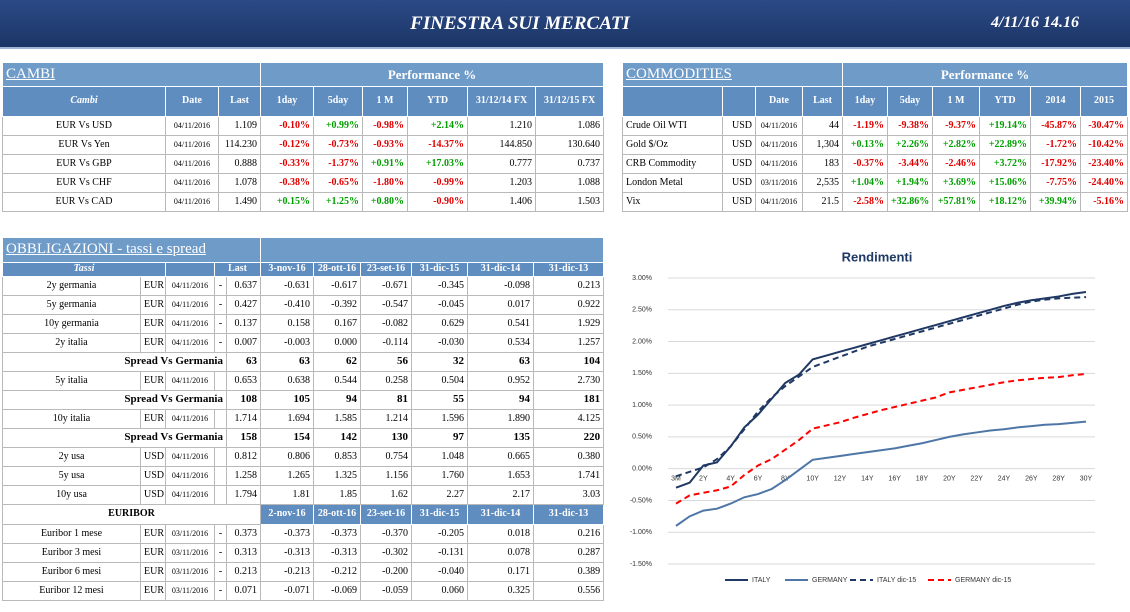 The image size is (1130, 612). What do you see at coordinates (71, 305) in the screenshot?
I see `cell: 5y germania` at bounding box center [71, 305].